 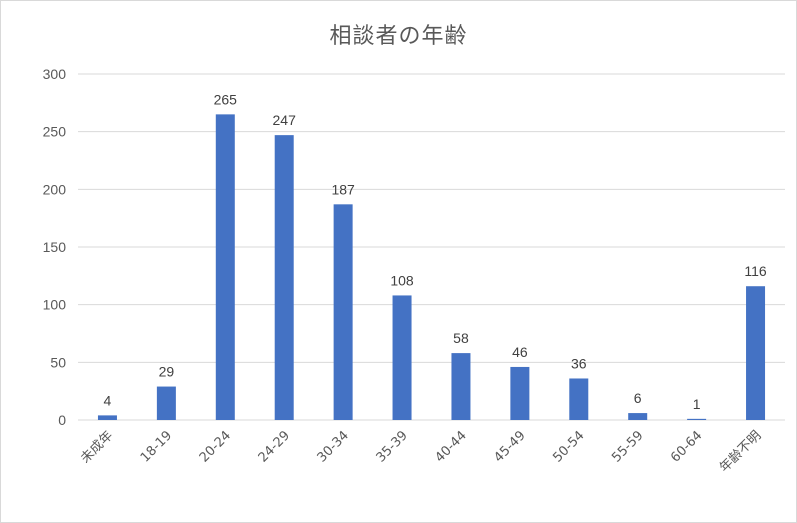 I want to click on data-label: 1, so click(x=697, y=404).